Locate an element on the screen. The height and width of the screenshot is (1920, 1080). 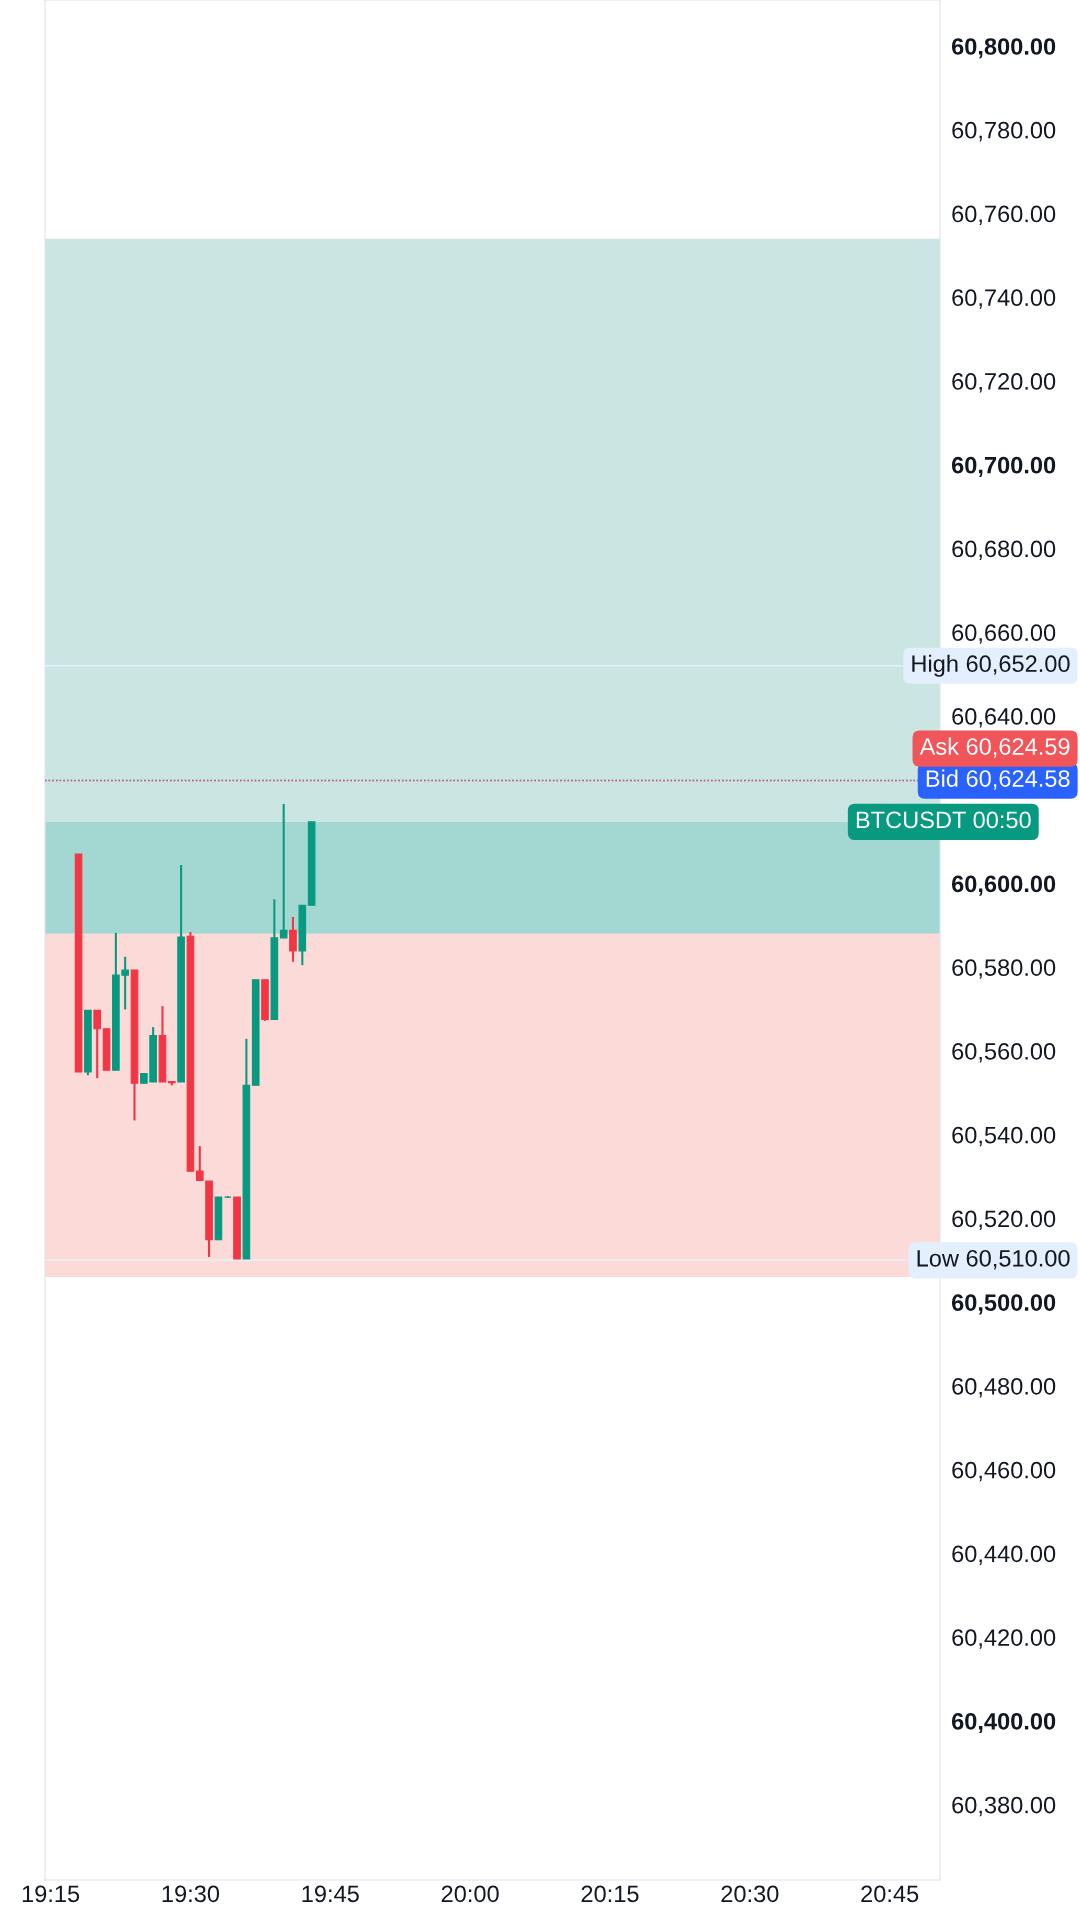
ref-line-label: High 60,652.00 is located at coordinates (991, 665).